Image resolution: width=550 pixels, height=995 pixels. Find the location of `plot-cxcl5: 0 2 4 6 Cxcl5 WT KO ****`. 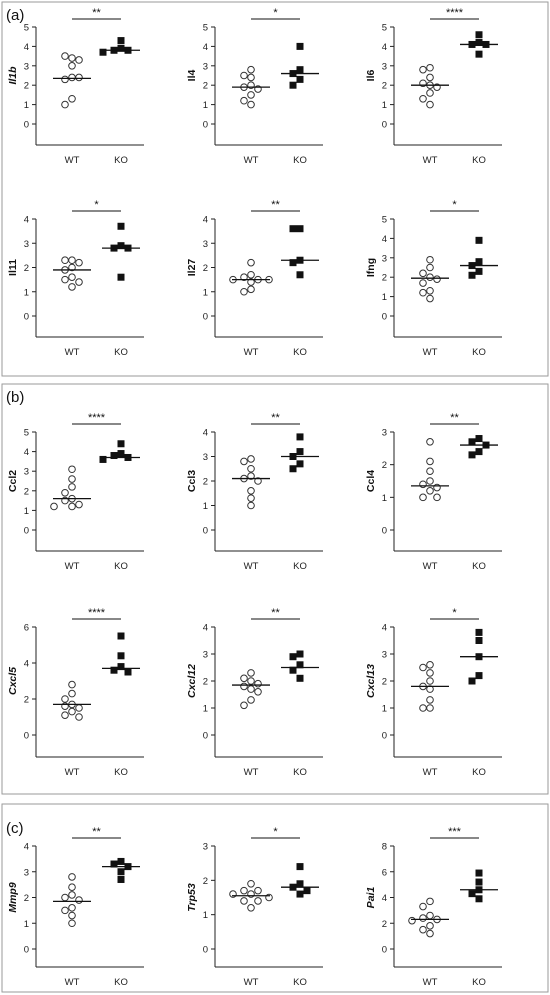

plot-cxcl5: 0 2 4 6 Cxcl5 WT KO **** is located at coordinates (75, 692).